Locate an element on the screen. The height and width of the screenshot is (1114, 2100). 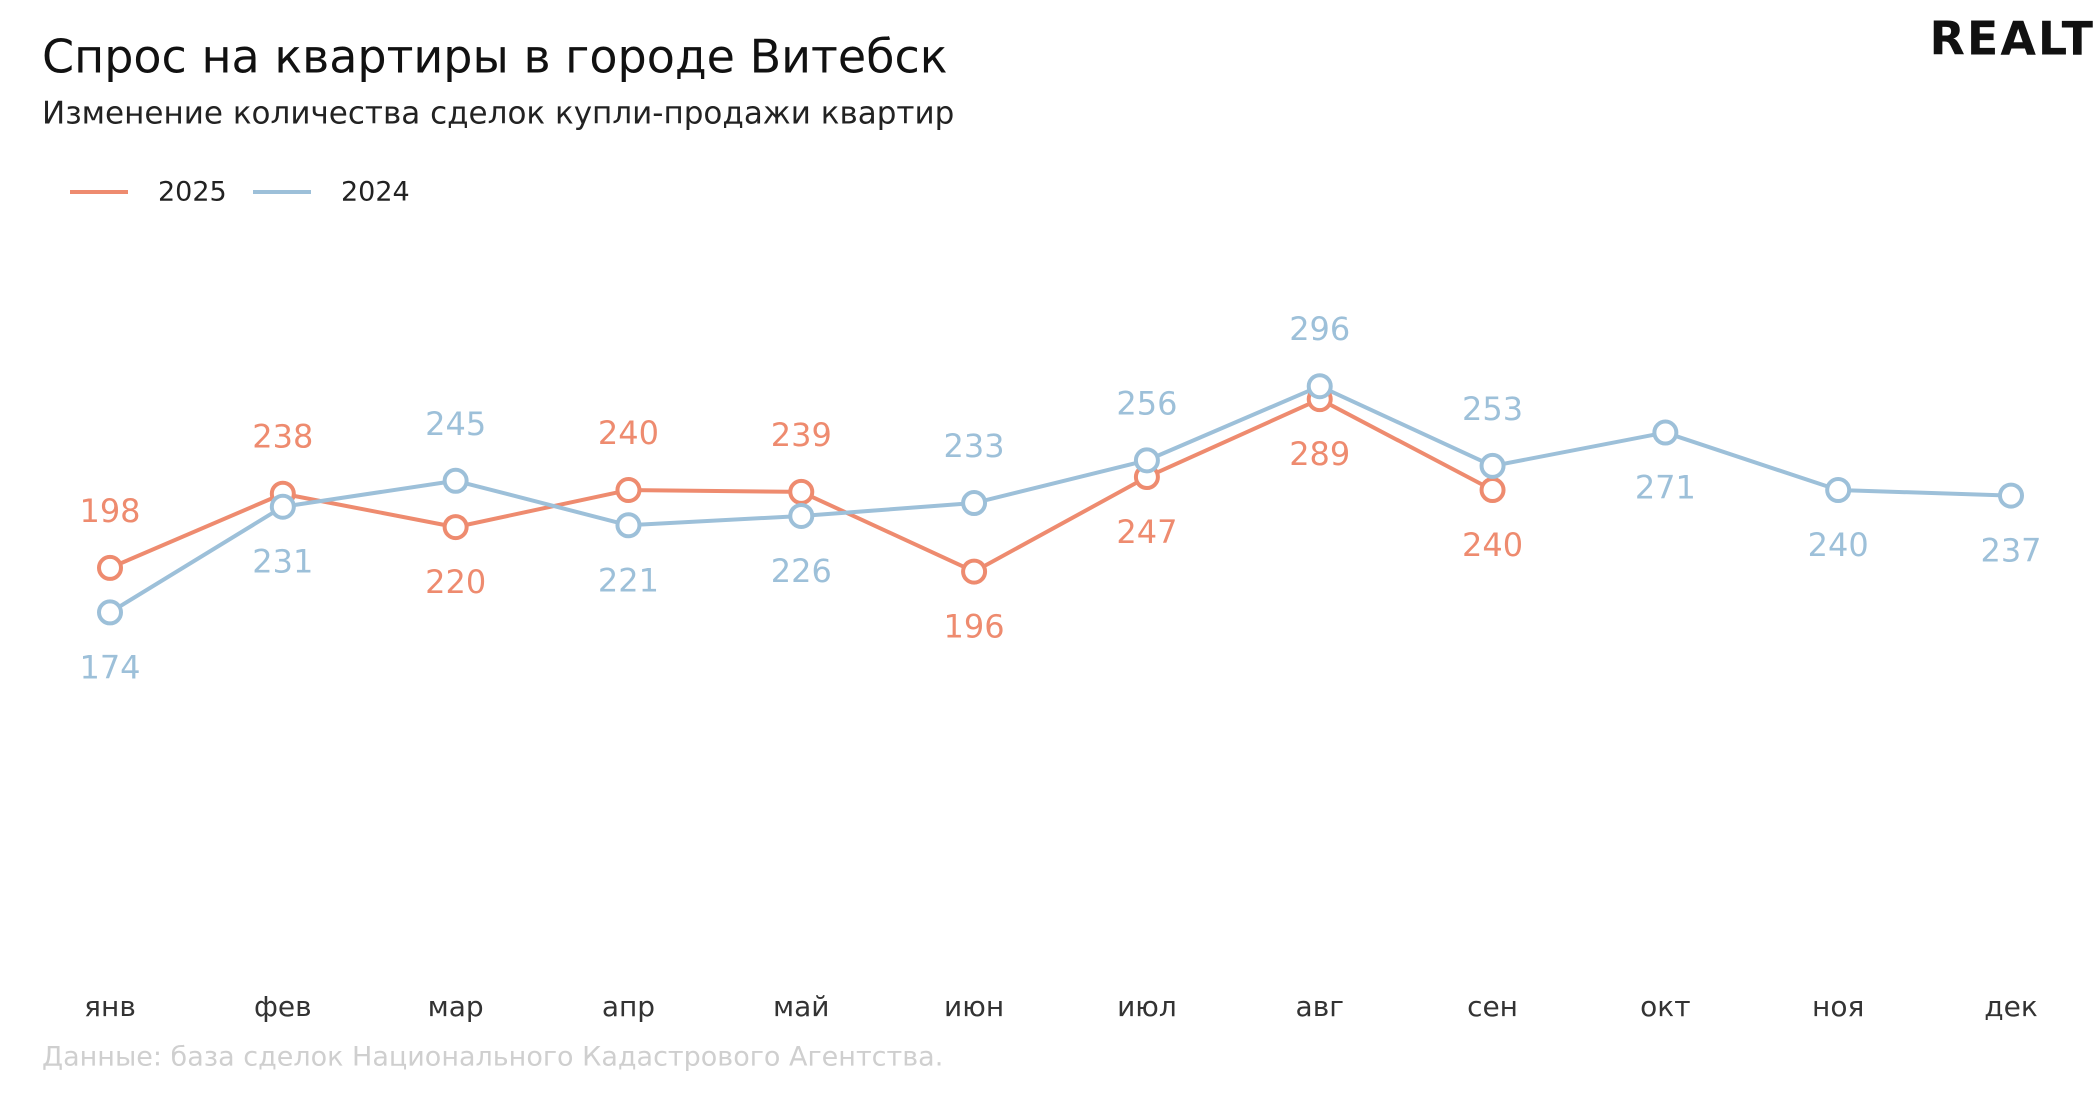
legend-label: 2025 is located at coordinates (192, 192).